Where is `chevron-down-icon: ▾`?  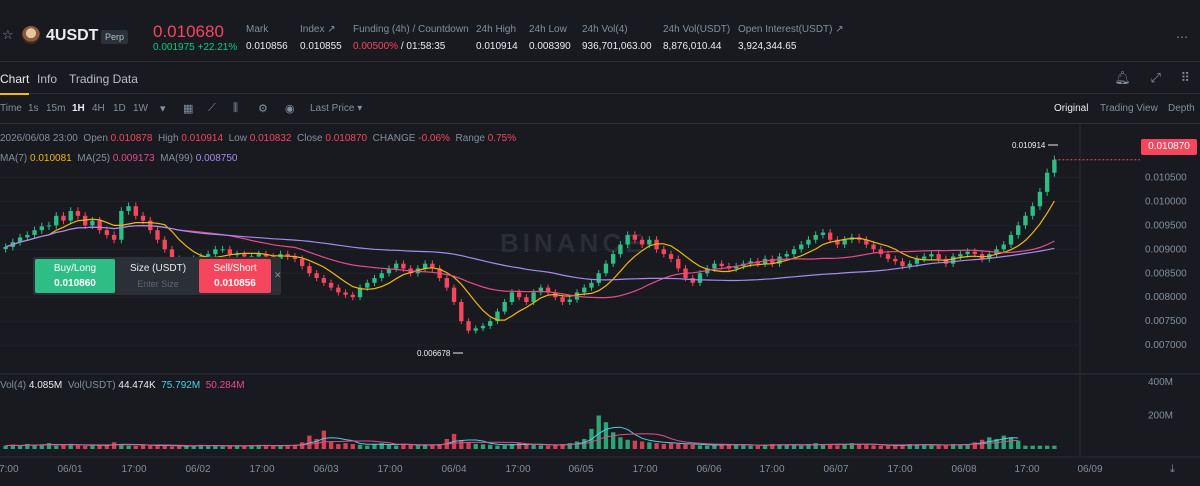 chevron-down-icon: ▾ is located at coordinates (163, 109).